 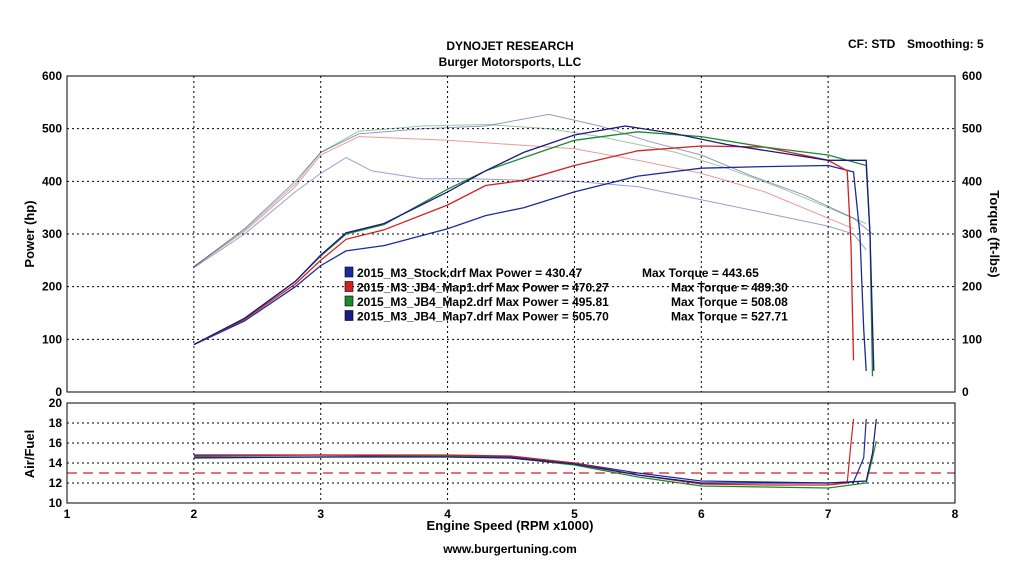 I want to click on legend-max-torque-2: Max Torque = 508.08, so click(x=729, y=302).